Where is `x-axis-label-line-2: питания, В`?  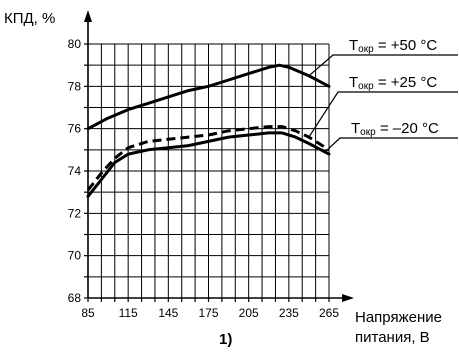
x-axis-label-line-2: питания, В is located at coordinates (392, 337).